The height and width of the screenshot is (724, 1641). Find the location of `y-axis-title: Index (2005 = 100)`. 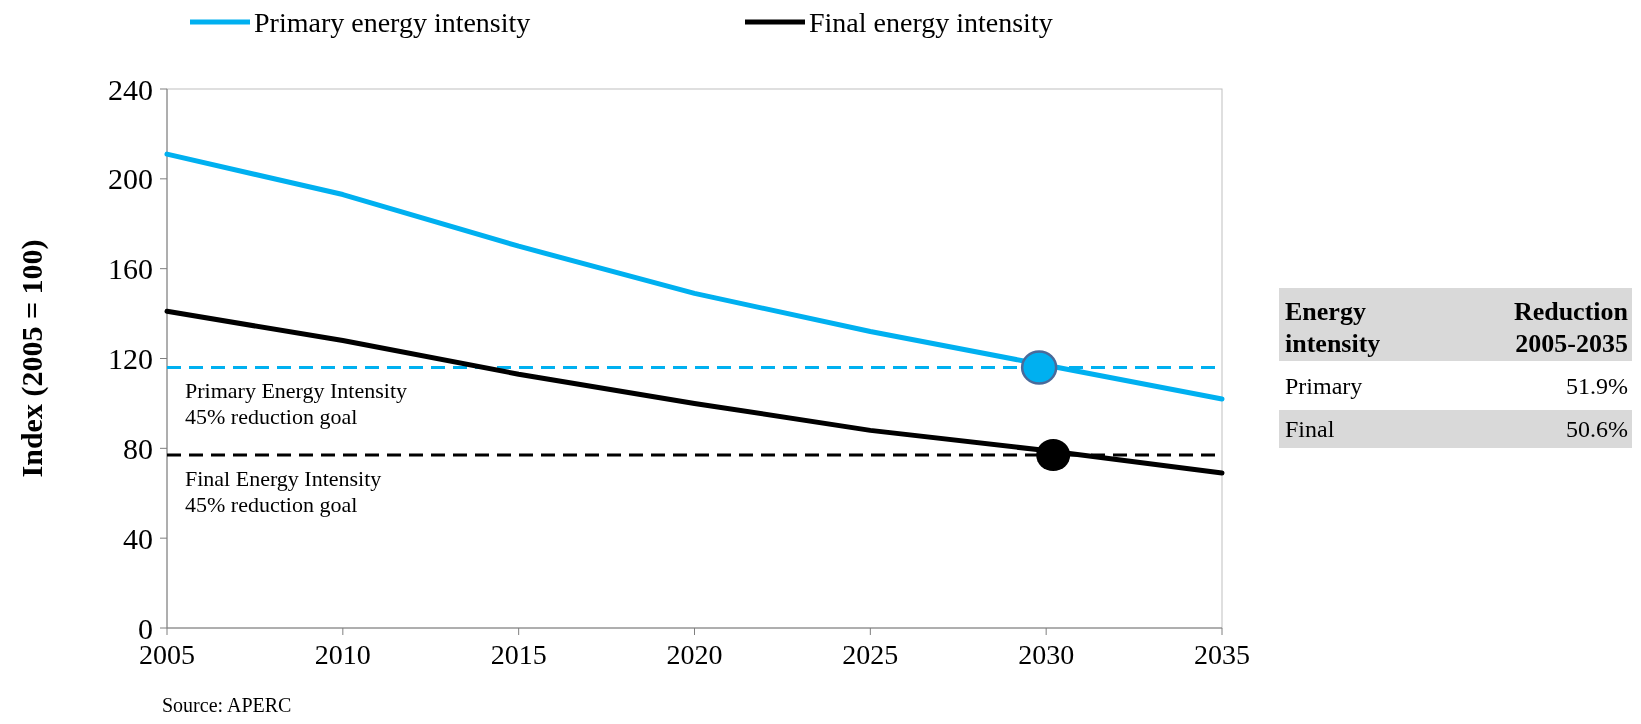

y-axis-title: Index (2005 = 100) is located at coordinates (32, 358).